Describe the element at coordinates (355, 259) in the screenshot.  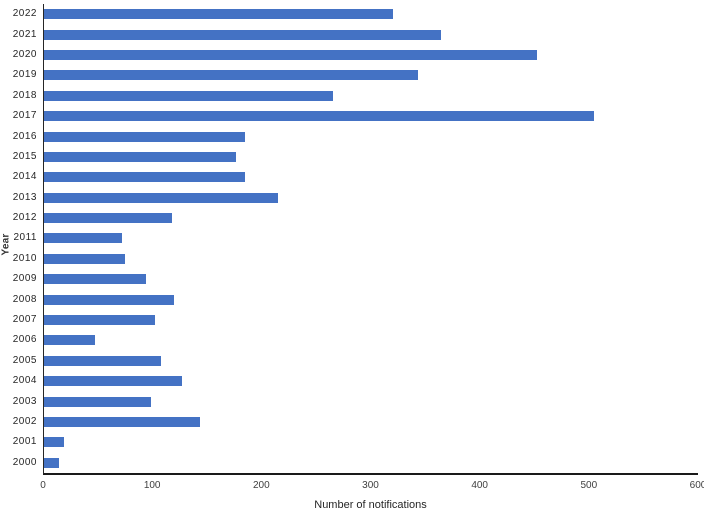
I see `bar-row: 2010` at that location.